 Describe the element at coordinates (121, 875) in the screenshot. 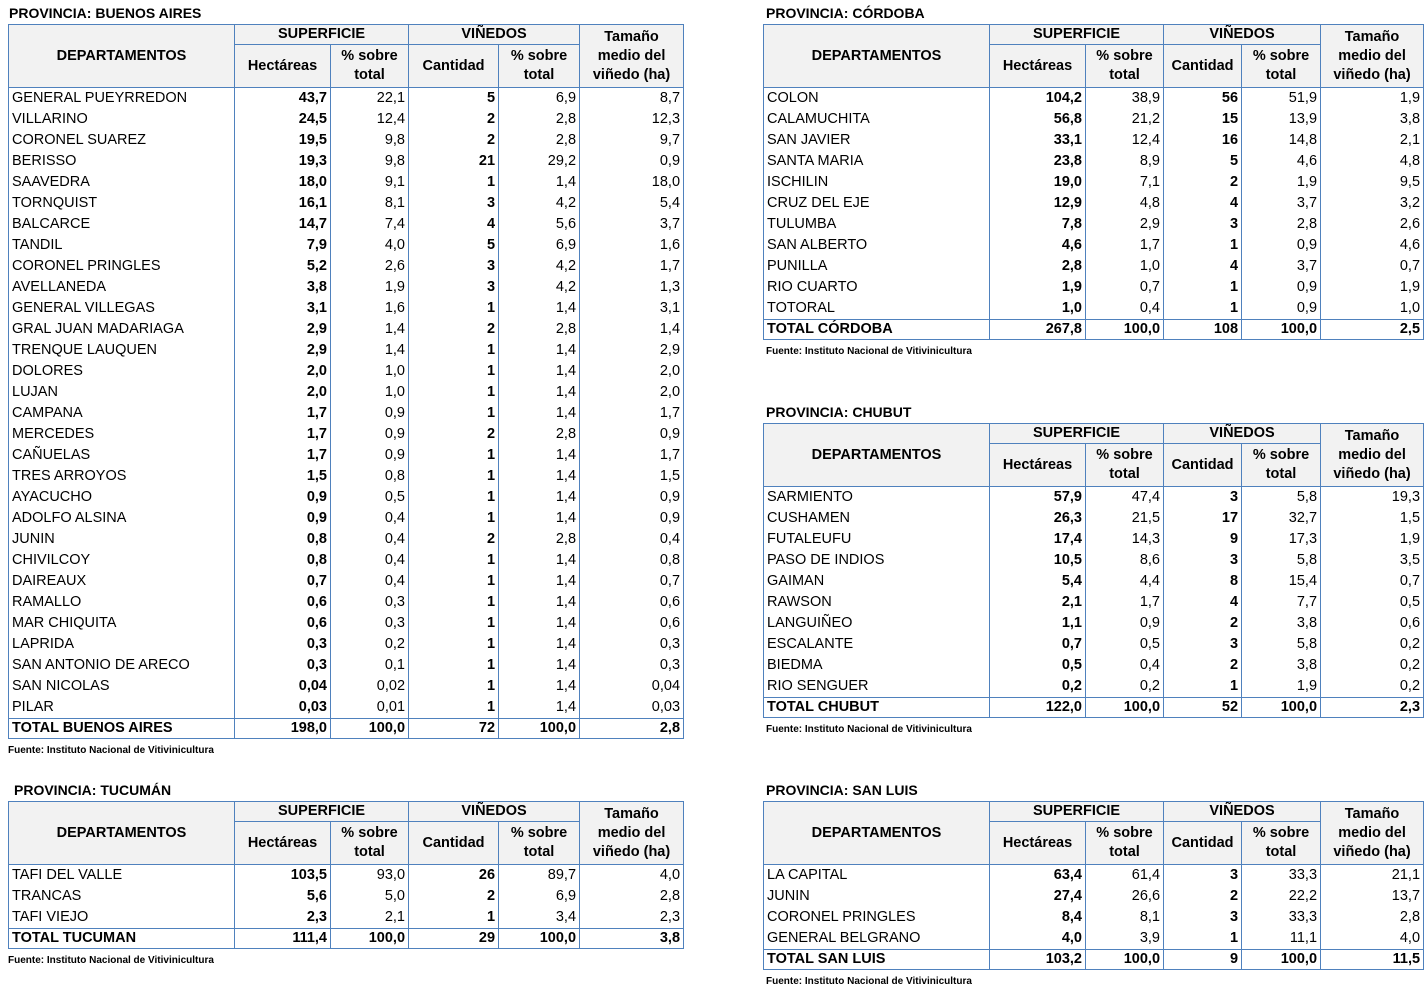

I see `cell-departamento: TAFI DEL VALLE` at that location.